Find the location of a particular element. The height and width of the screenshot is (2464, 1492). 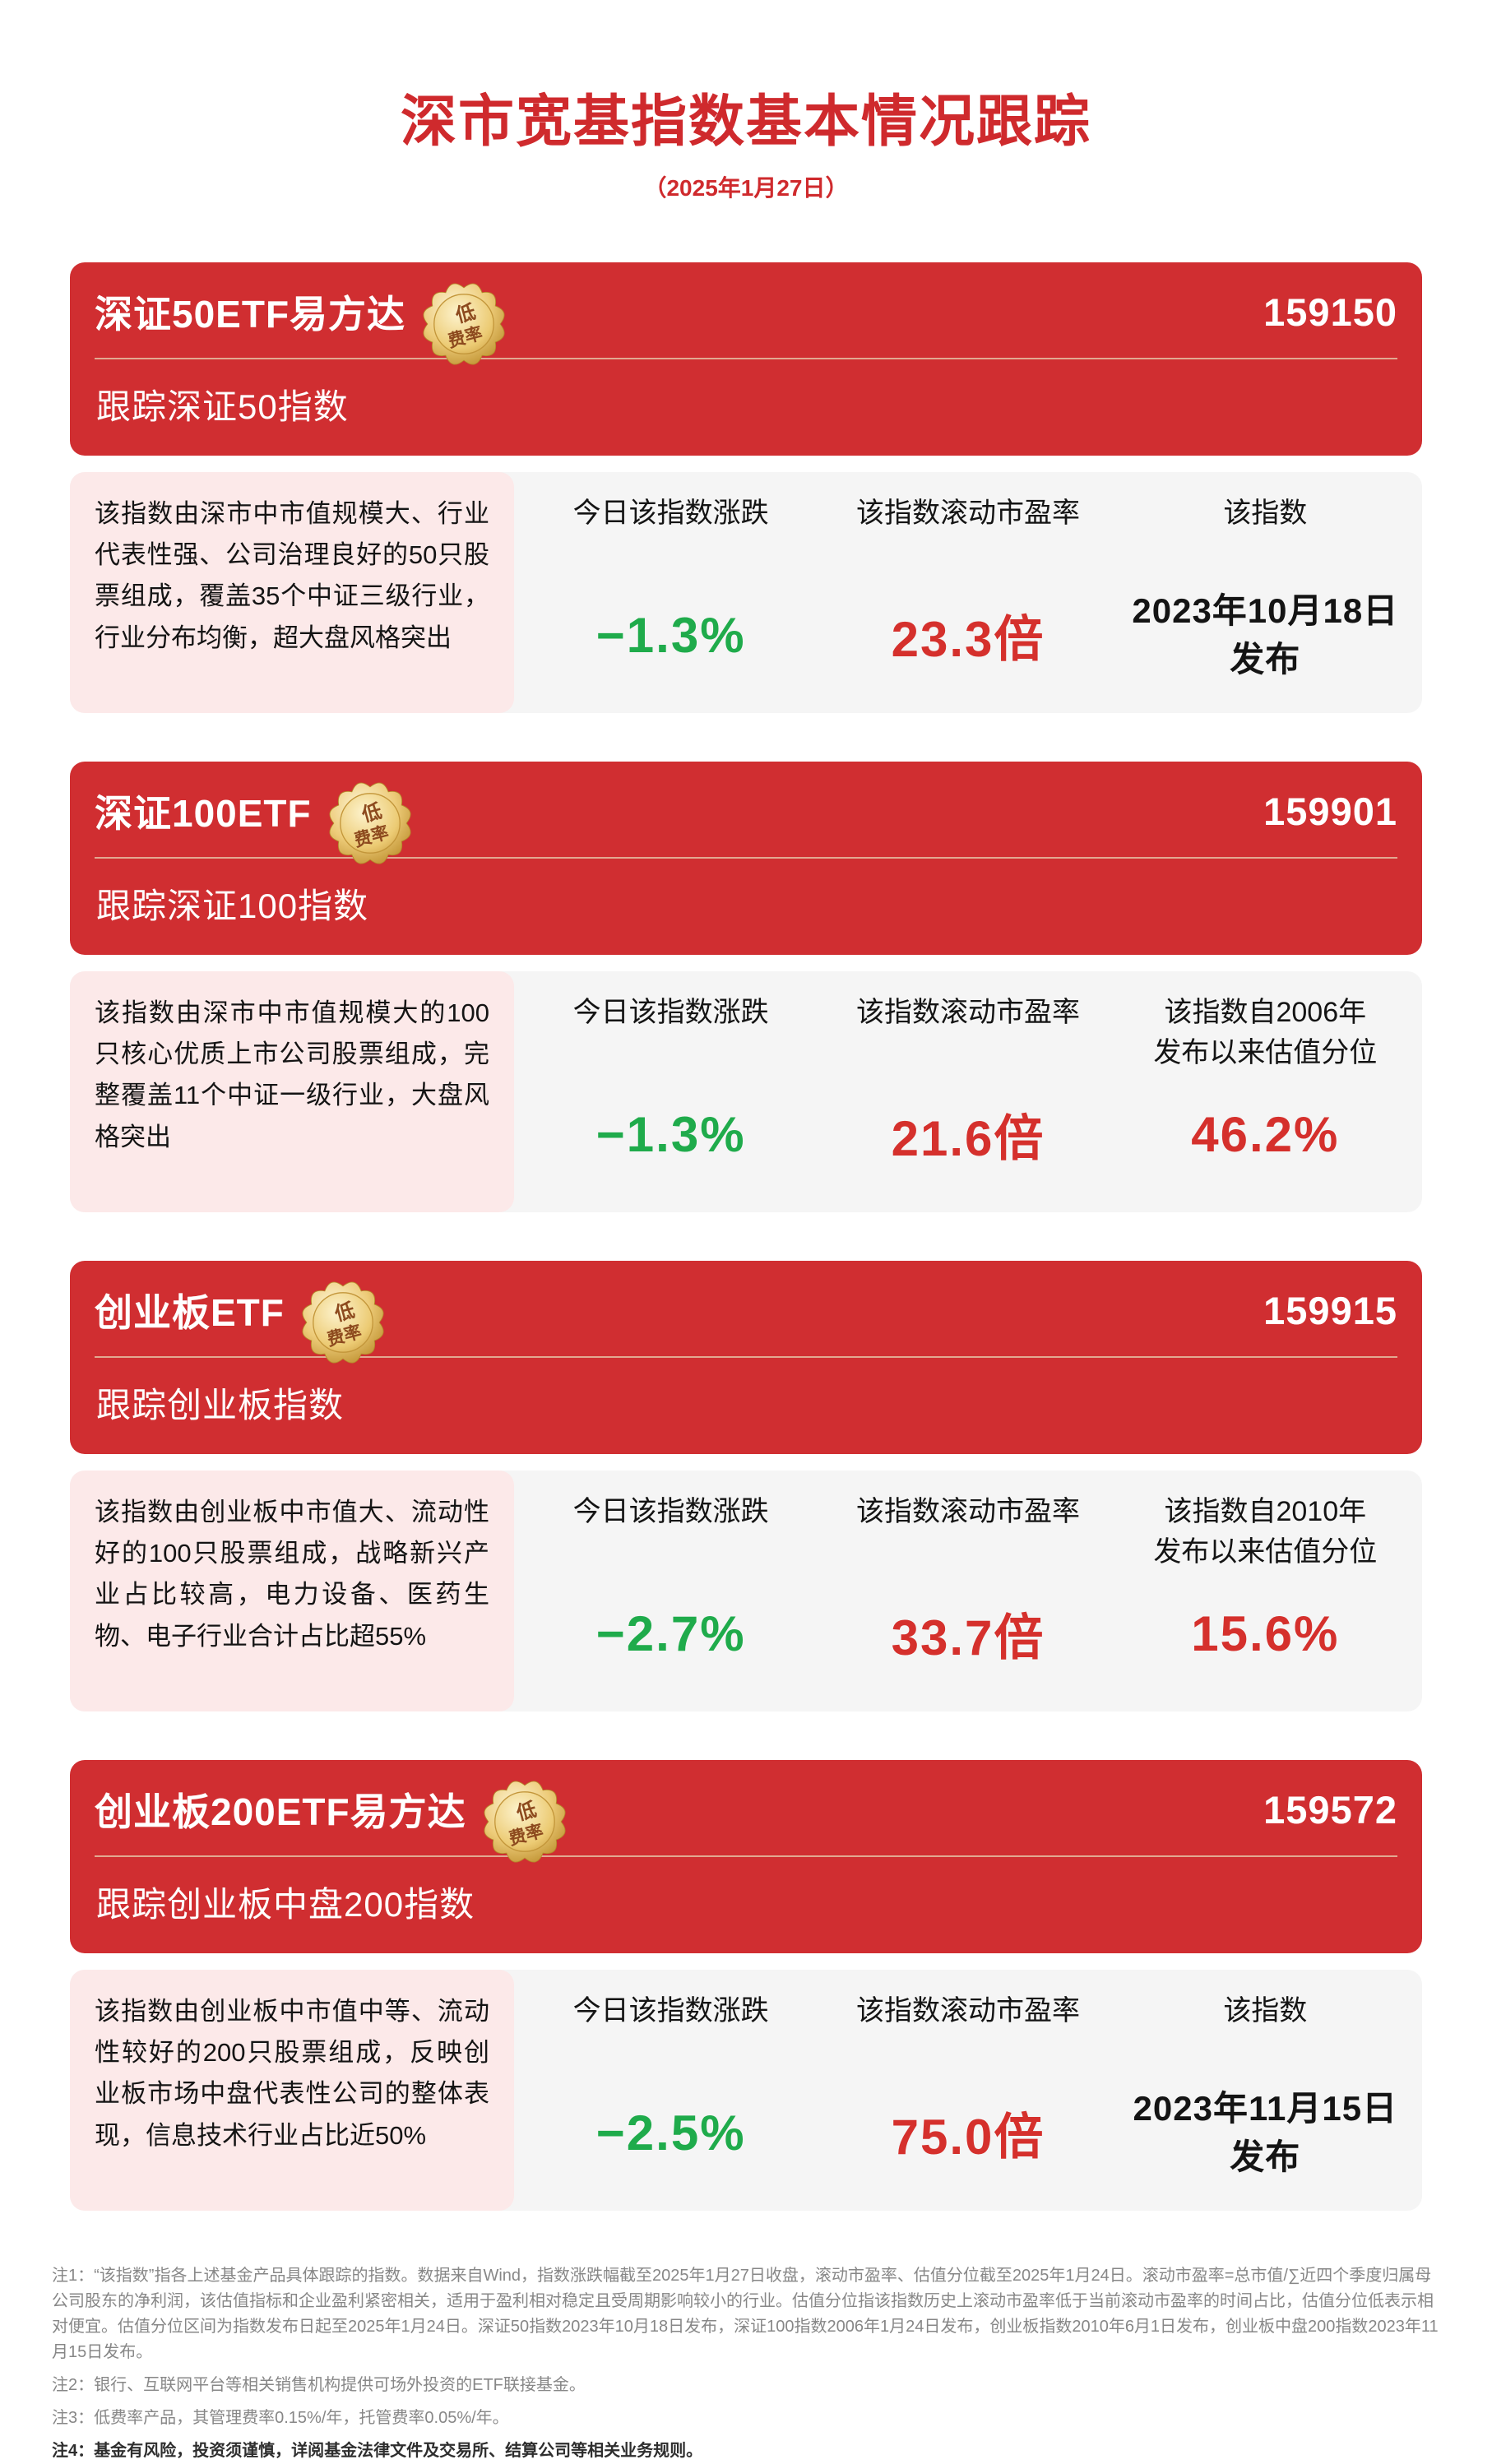

stat-column: 该指数自2006年 发布以来估值分位 46.2% is located at coordinates (1265, 1091).